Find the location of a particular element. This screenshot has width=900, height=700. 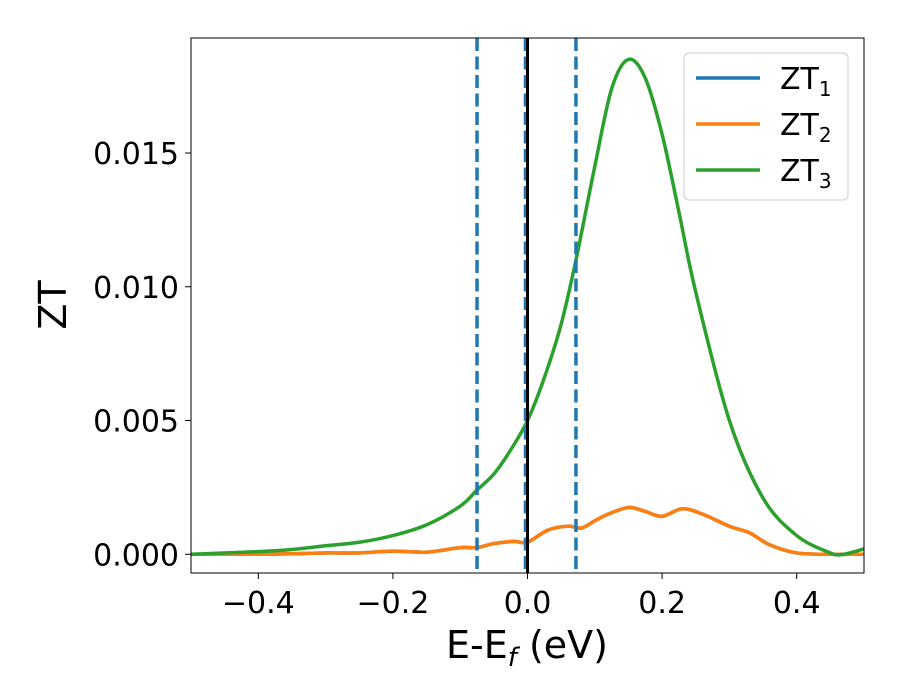

x-tick-label: −0.4 is located at coordinates (258, 603).